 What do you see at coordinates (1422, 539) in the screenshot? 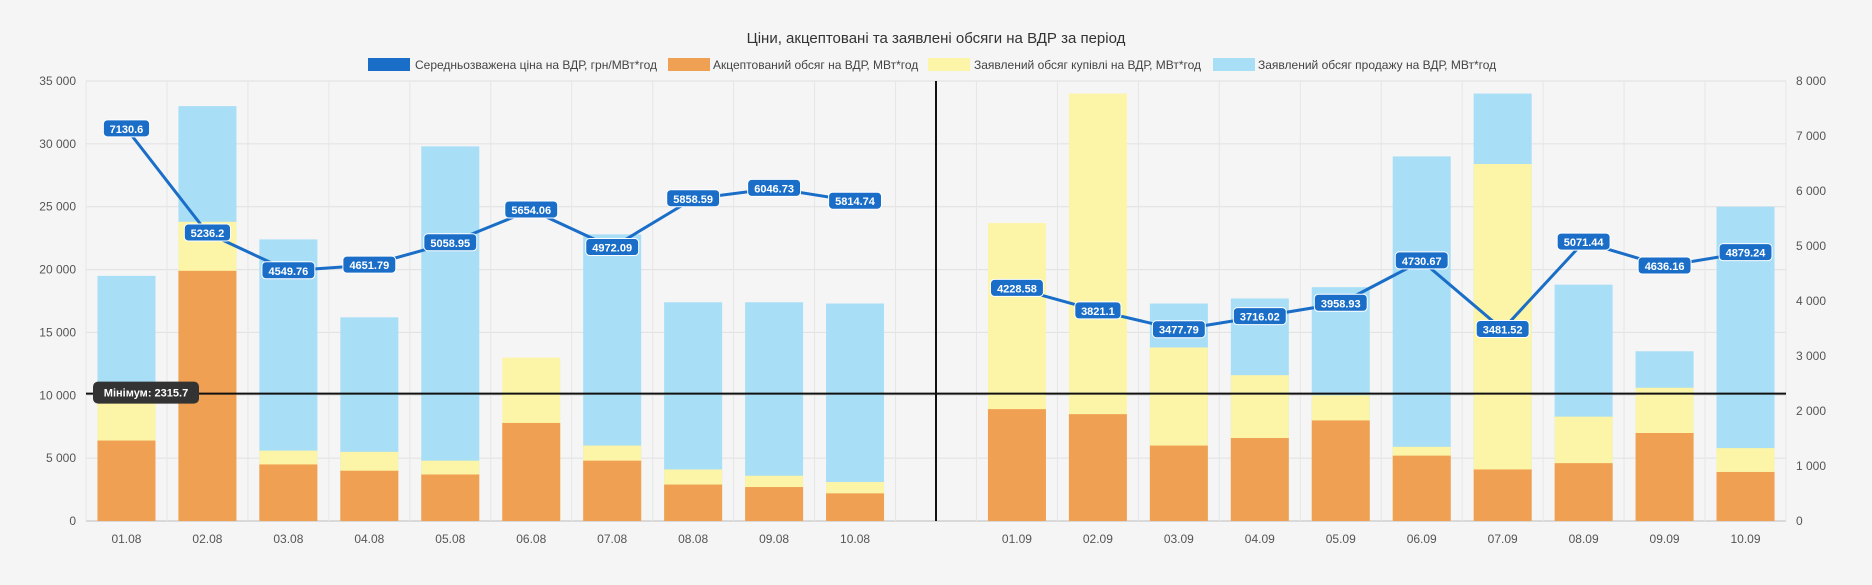
I see `x-tick-label: 06.09` at bounding box center [1422, 539].